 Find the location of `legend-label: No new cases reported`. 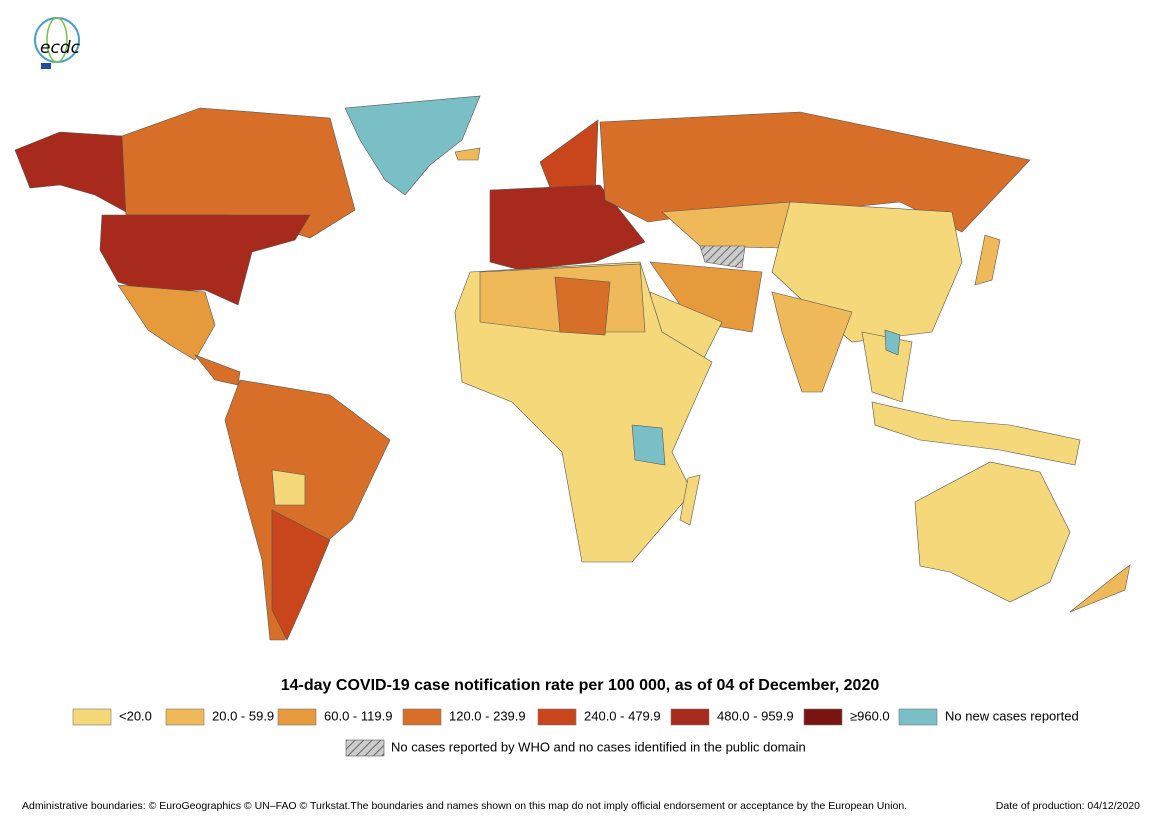

legend-label: No new cases reported is located at coordinates (1012, 715).